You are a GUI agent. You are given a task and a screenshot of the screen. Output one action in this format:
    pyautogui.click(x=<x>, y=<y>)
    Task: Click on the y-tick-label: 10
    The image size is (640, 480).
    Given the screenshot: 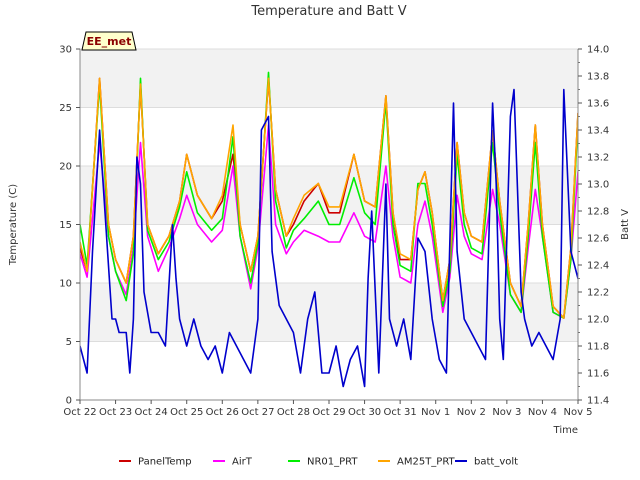 What is the action you would take?
    pyautogui.click(x=65, y=284)
    